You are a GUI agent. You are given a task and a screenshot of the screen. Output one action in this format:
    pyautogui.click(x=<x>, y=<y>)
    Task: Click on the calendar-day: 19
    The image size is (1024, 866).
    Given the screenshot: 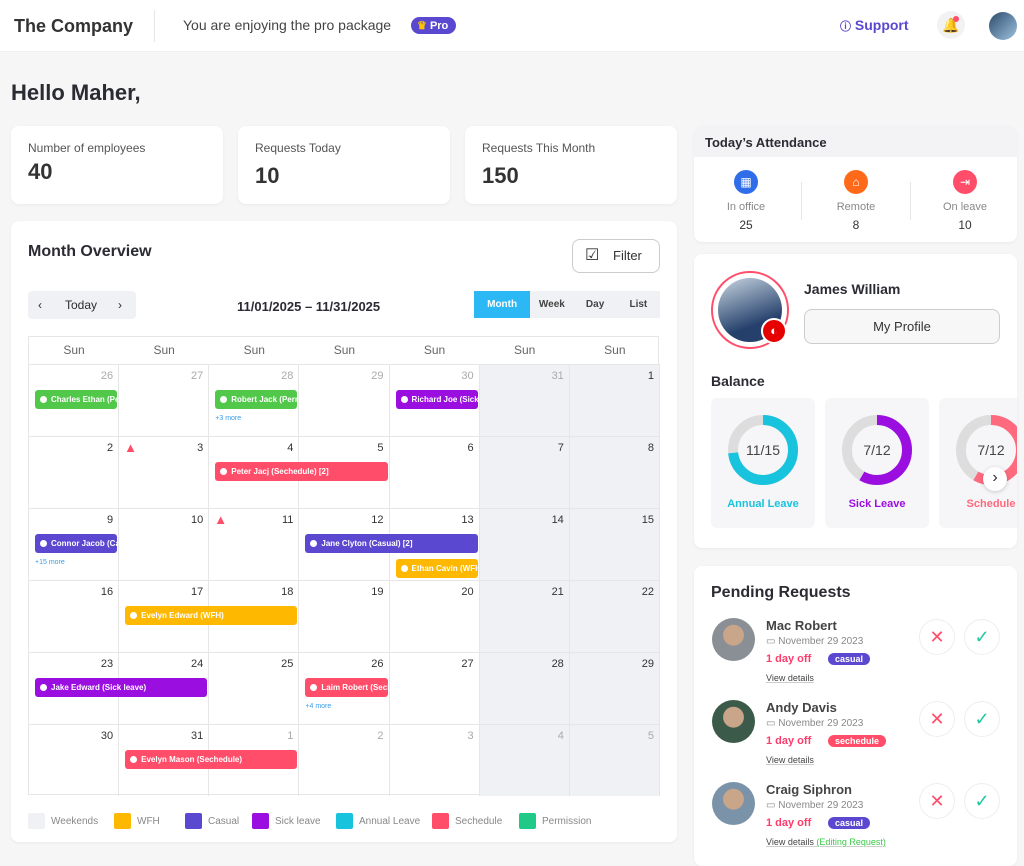 What is the action you would take?
    pyautogui.click(x=344, y=616)
    